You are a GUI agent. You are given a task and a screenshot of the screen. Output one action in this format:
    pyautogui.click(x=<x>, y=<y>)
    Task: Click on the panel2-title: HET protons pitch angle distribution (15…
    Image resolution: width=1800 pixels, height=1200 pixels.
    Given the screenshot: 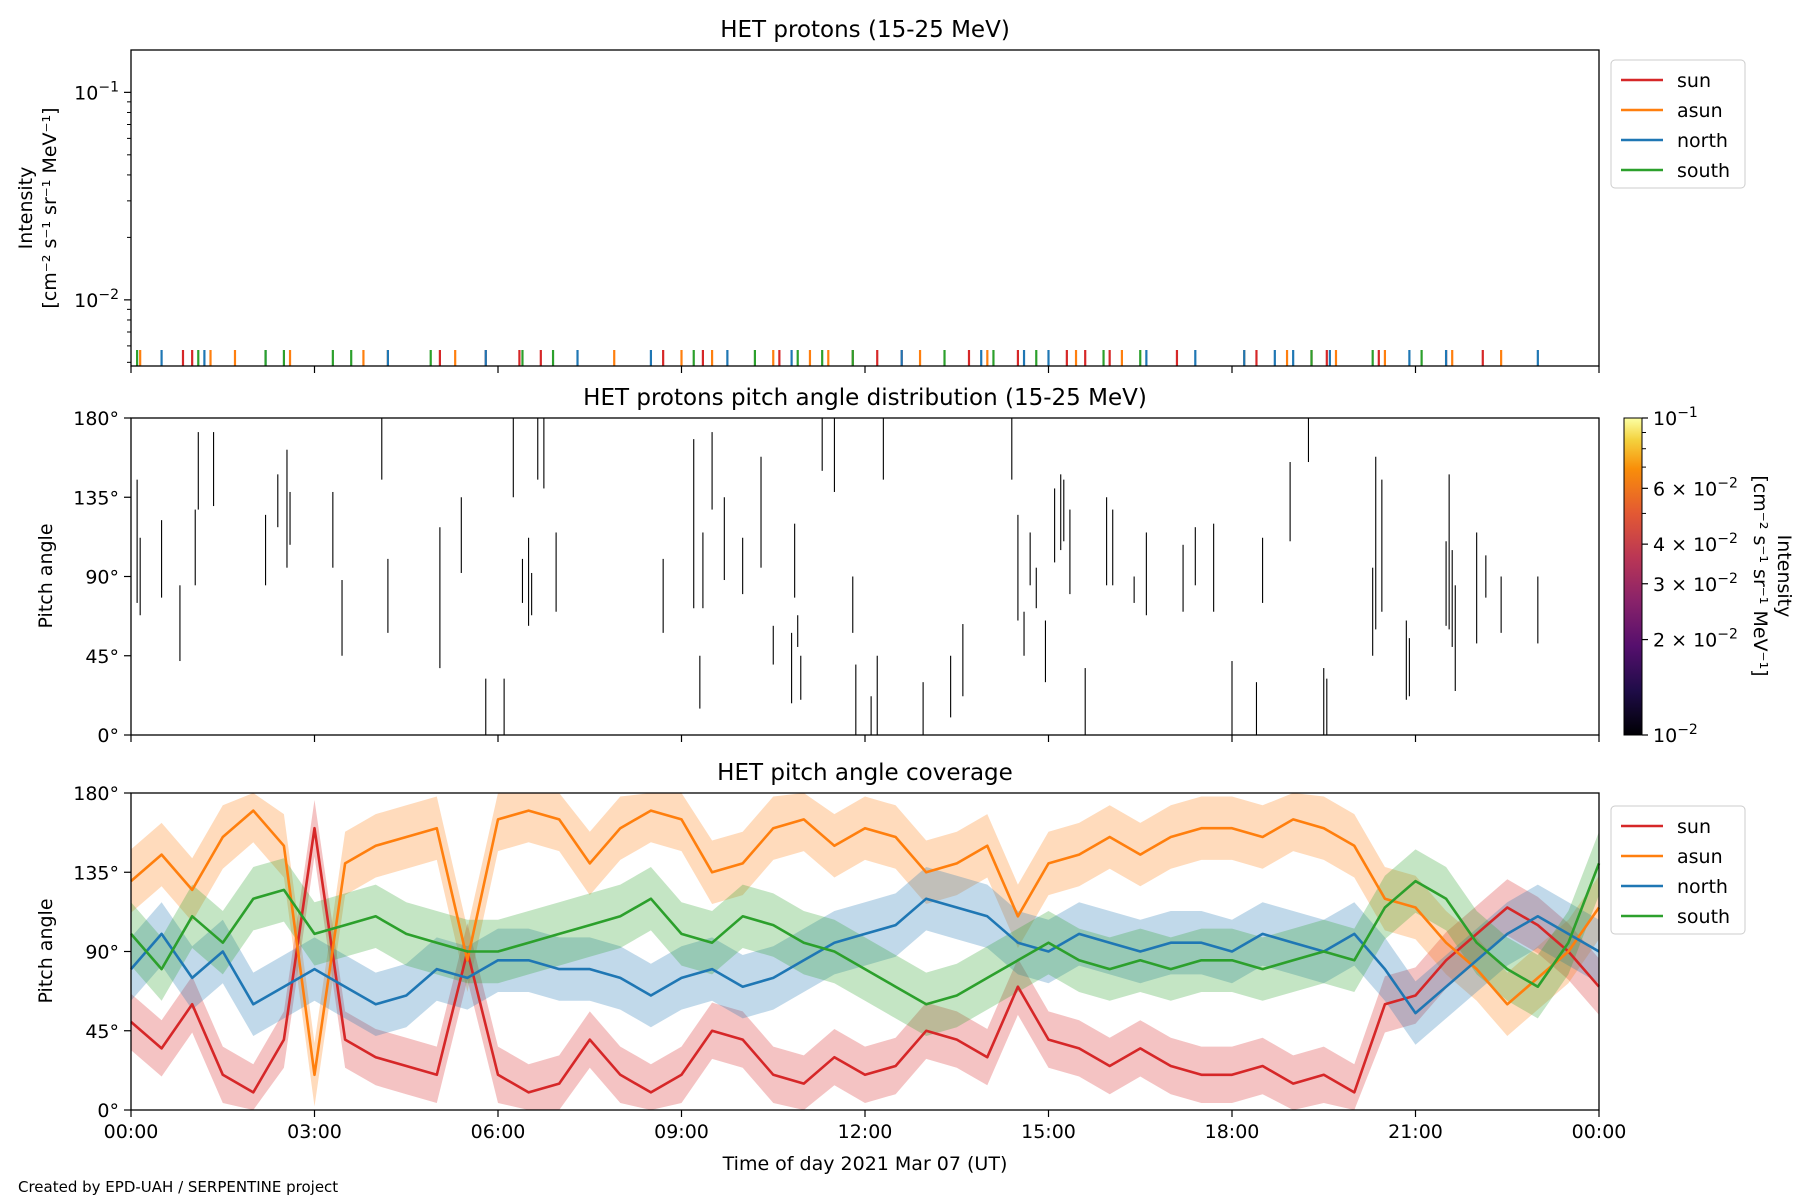 What is the action you would take?
    pyautogui.click(x=865, y=398)
    